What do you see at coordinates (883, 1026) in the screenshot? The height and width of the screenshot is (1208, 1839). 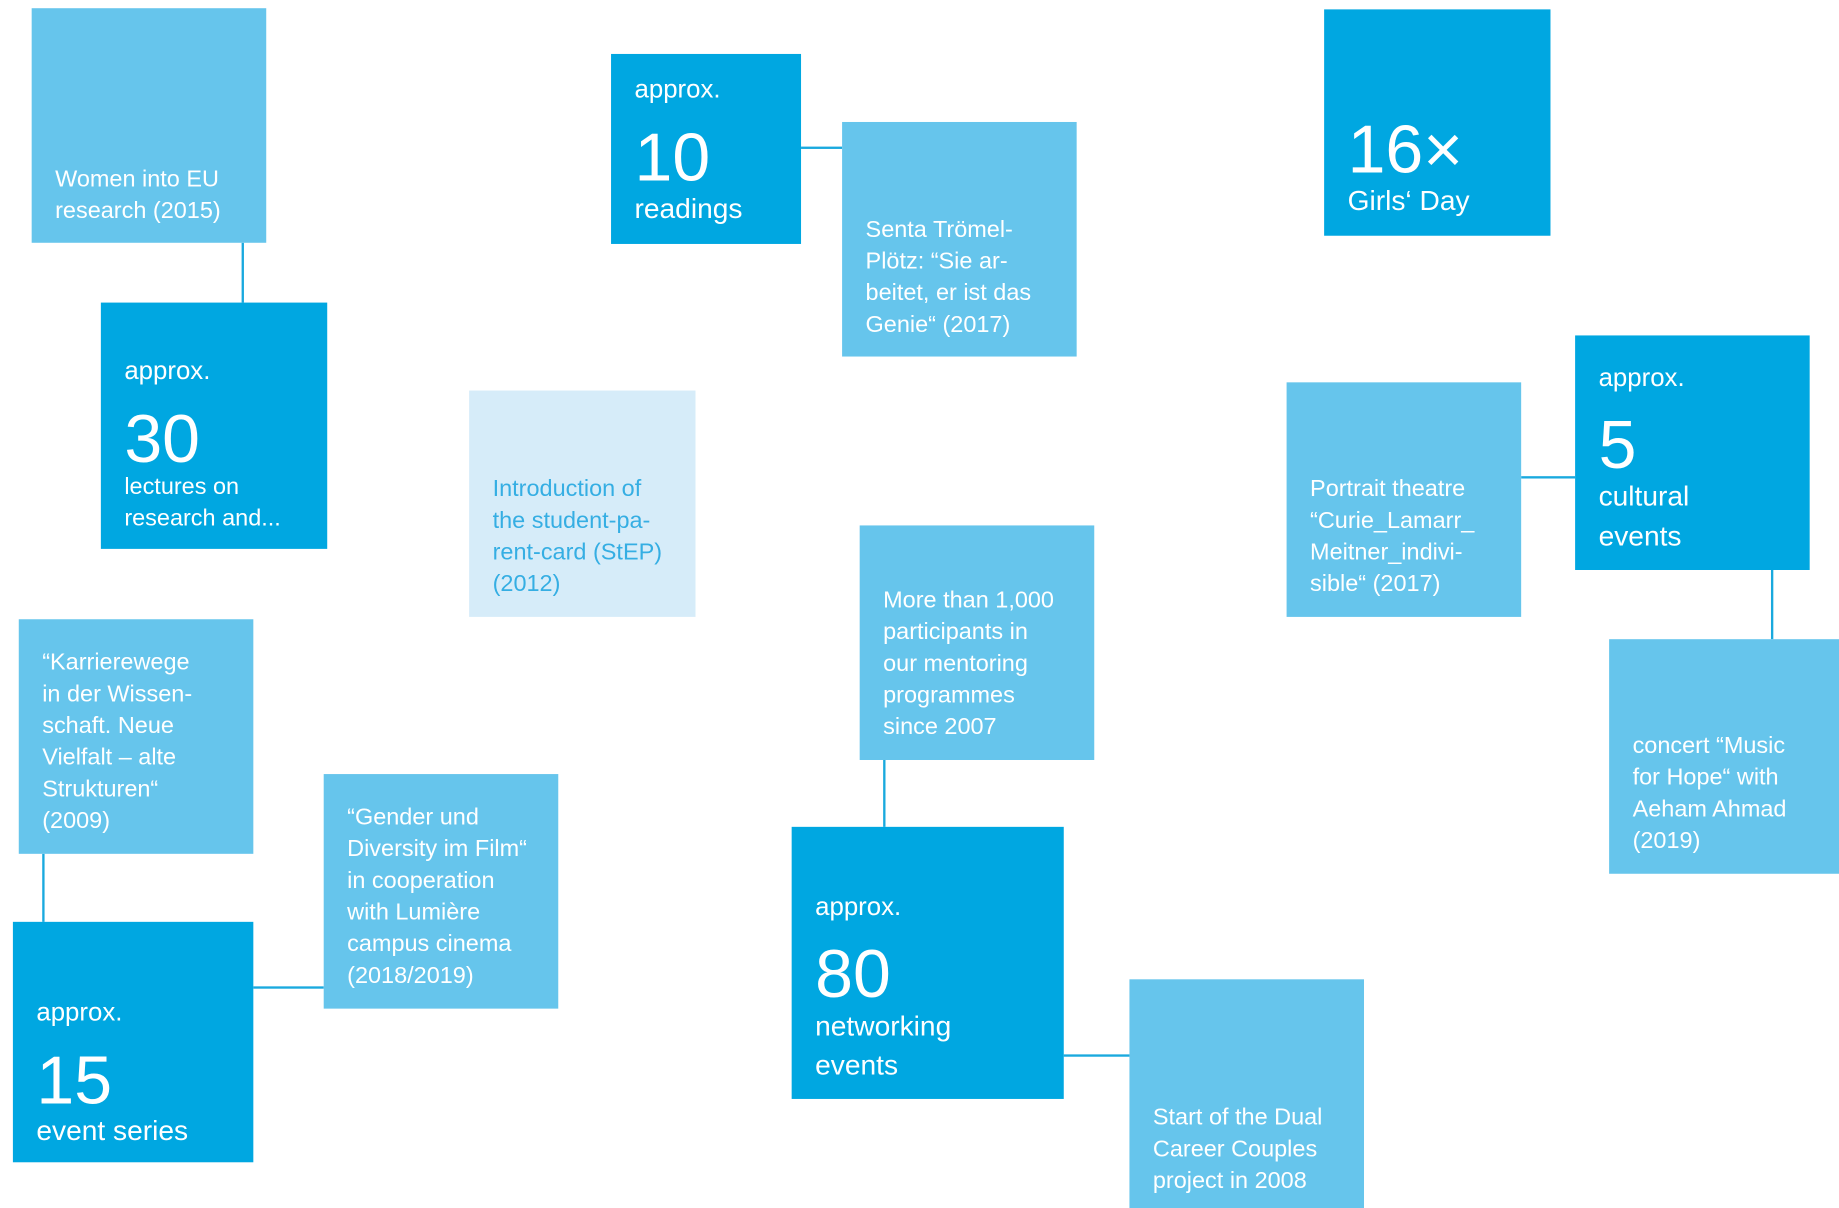 I see `tile-text: networking` at bounding box center [883, 1026].